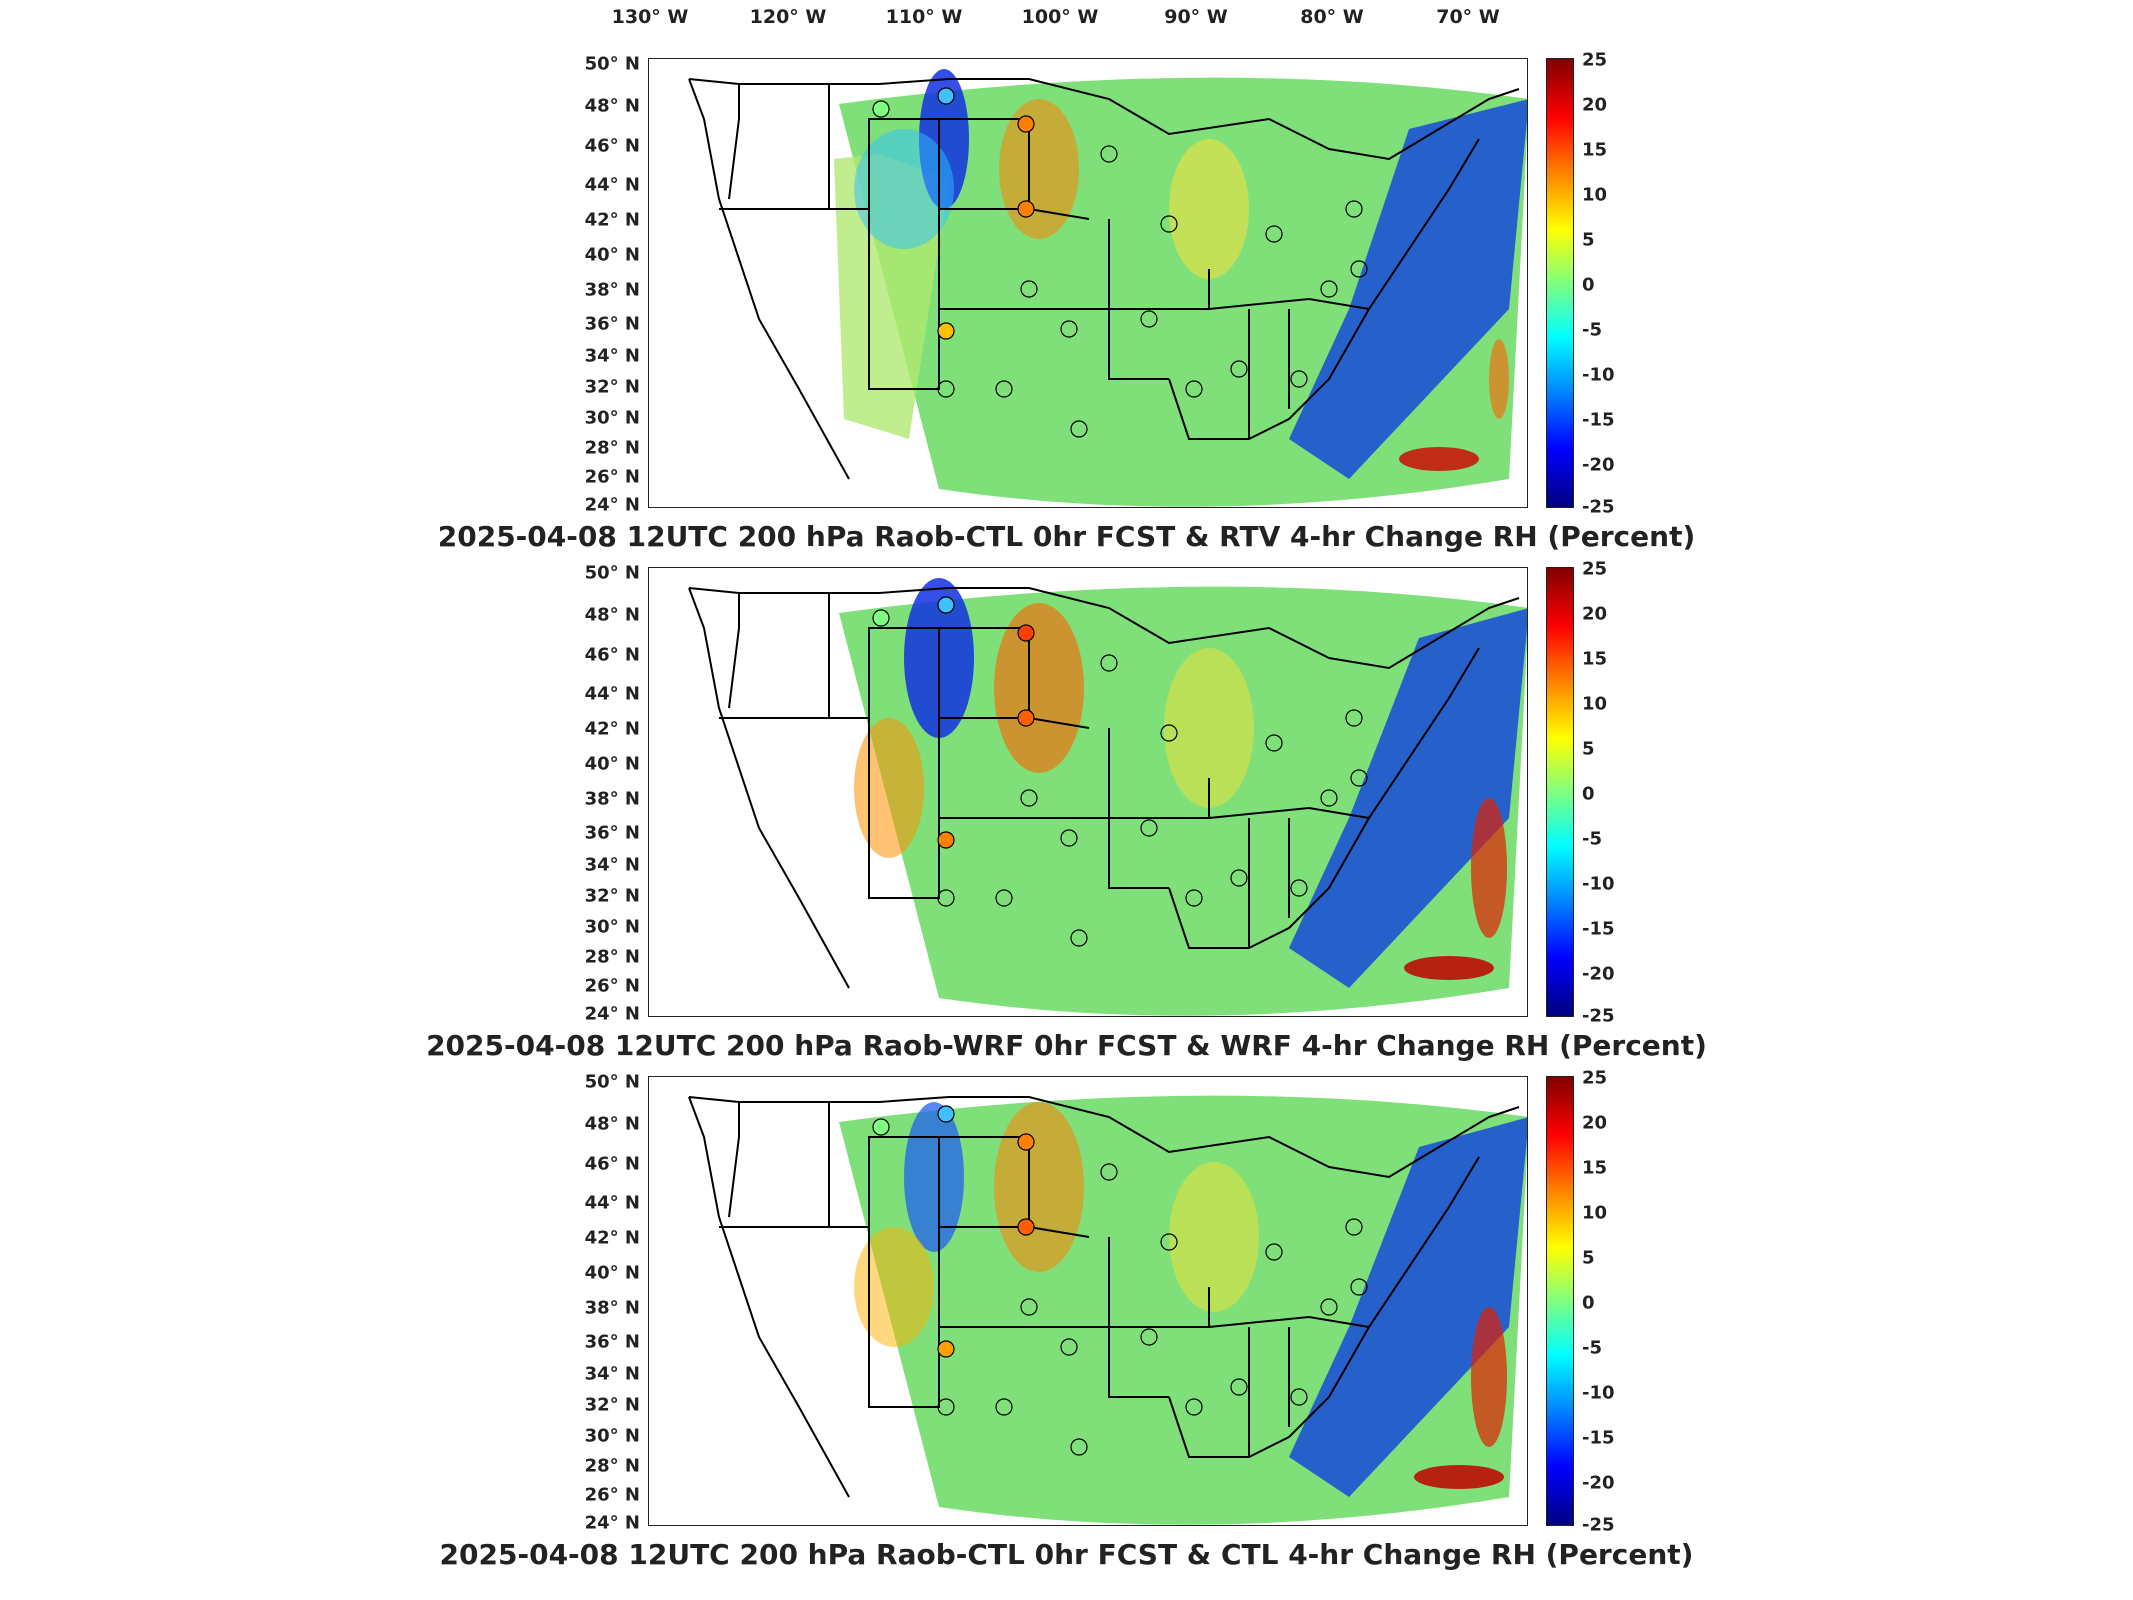  What do you see at coordinates (924, 17) in the screenshot?
I see `longitude-label: 110° W` at bounding box center [924, 17].